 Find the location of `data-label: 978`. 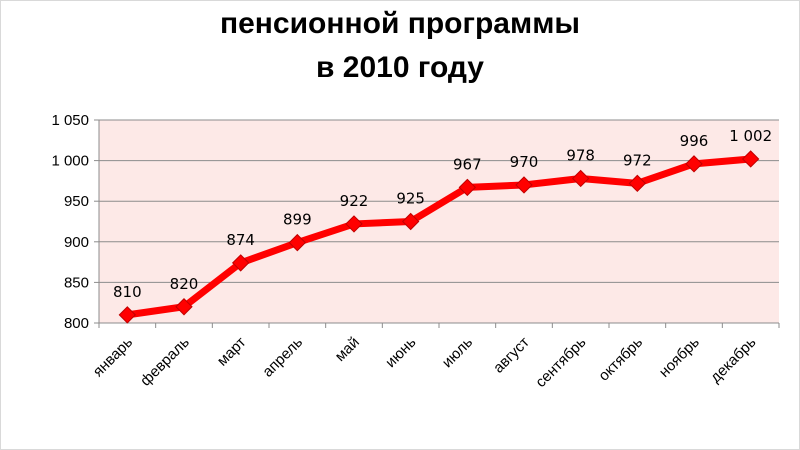

data-label: 978 is located at coordinates (580, 155).